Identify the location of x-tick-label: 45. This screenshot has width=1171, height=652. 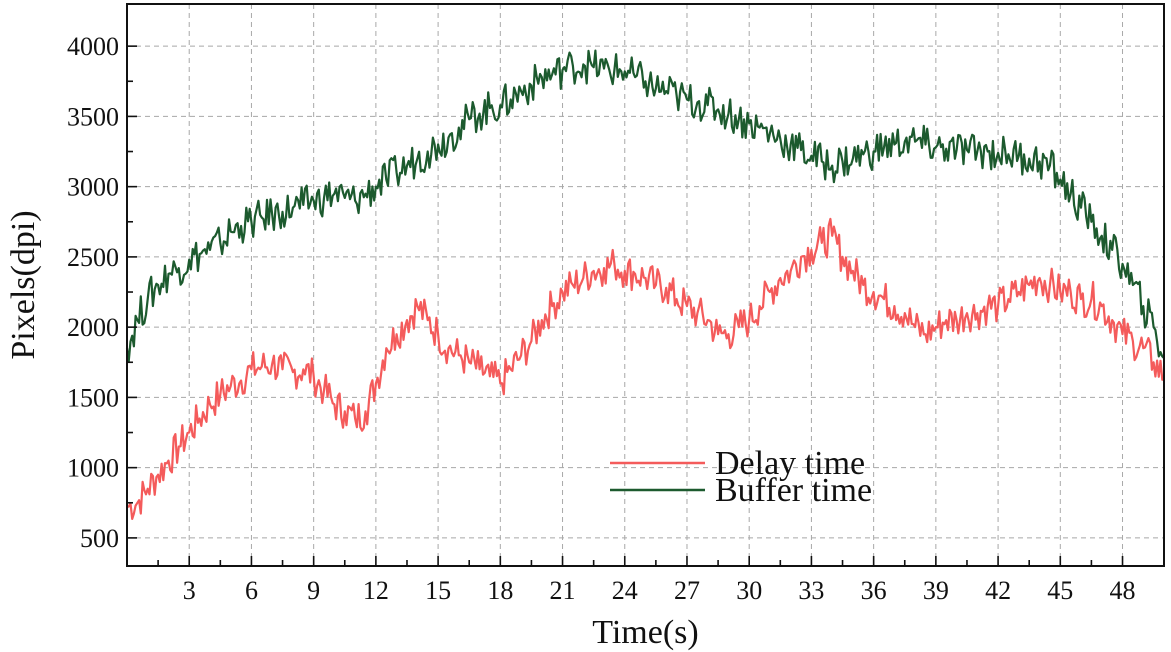
(1060, 590).